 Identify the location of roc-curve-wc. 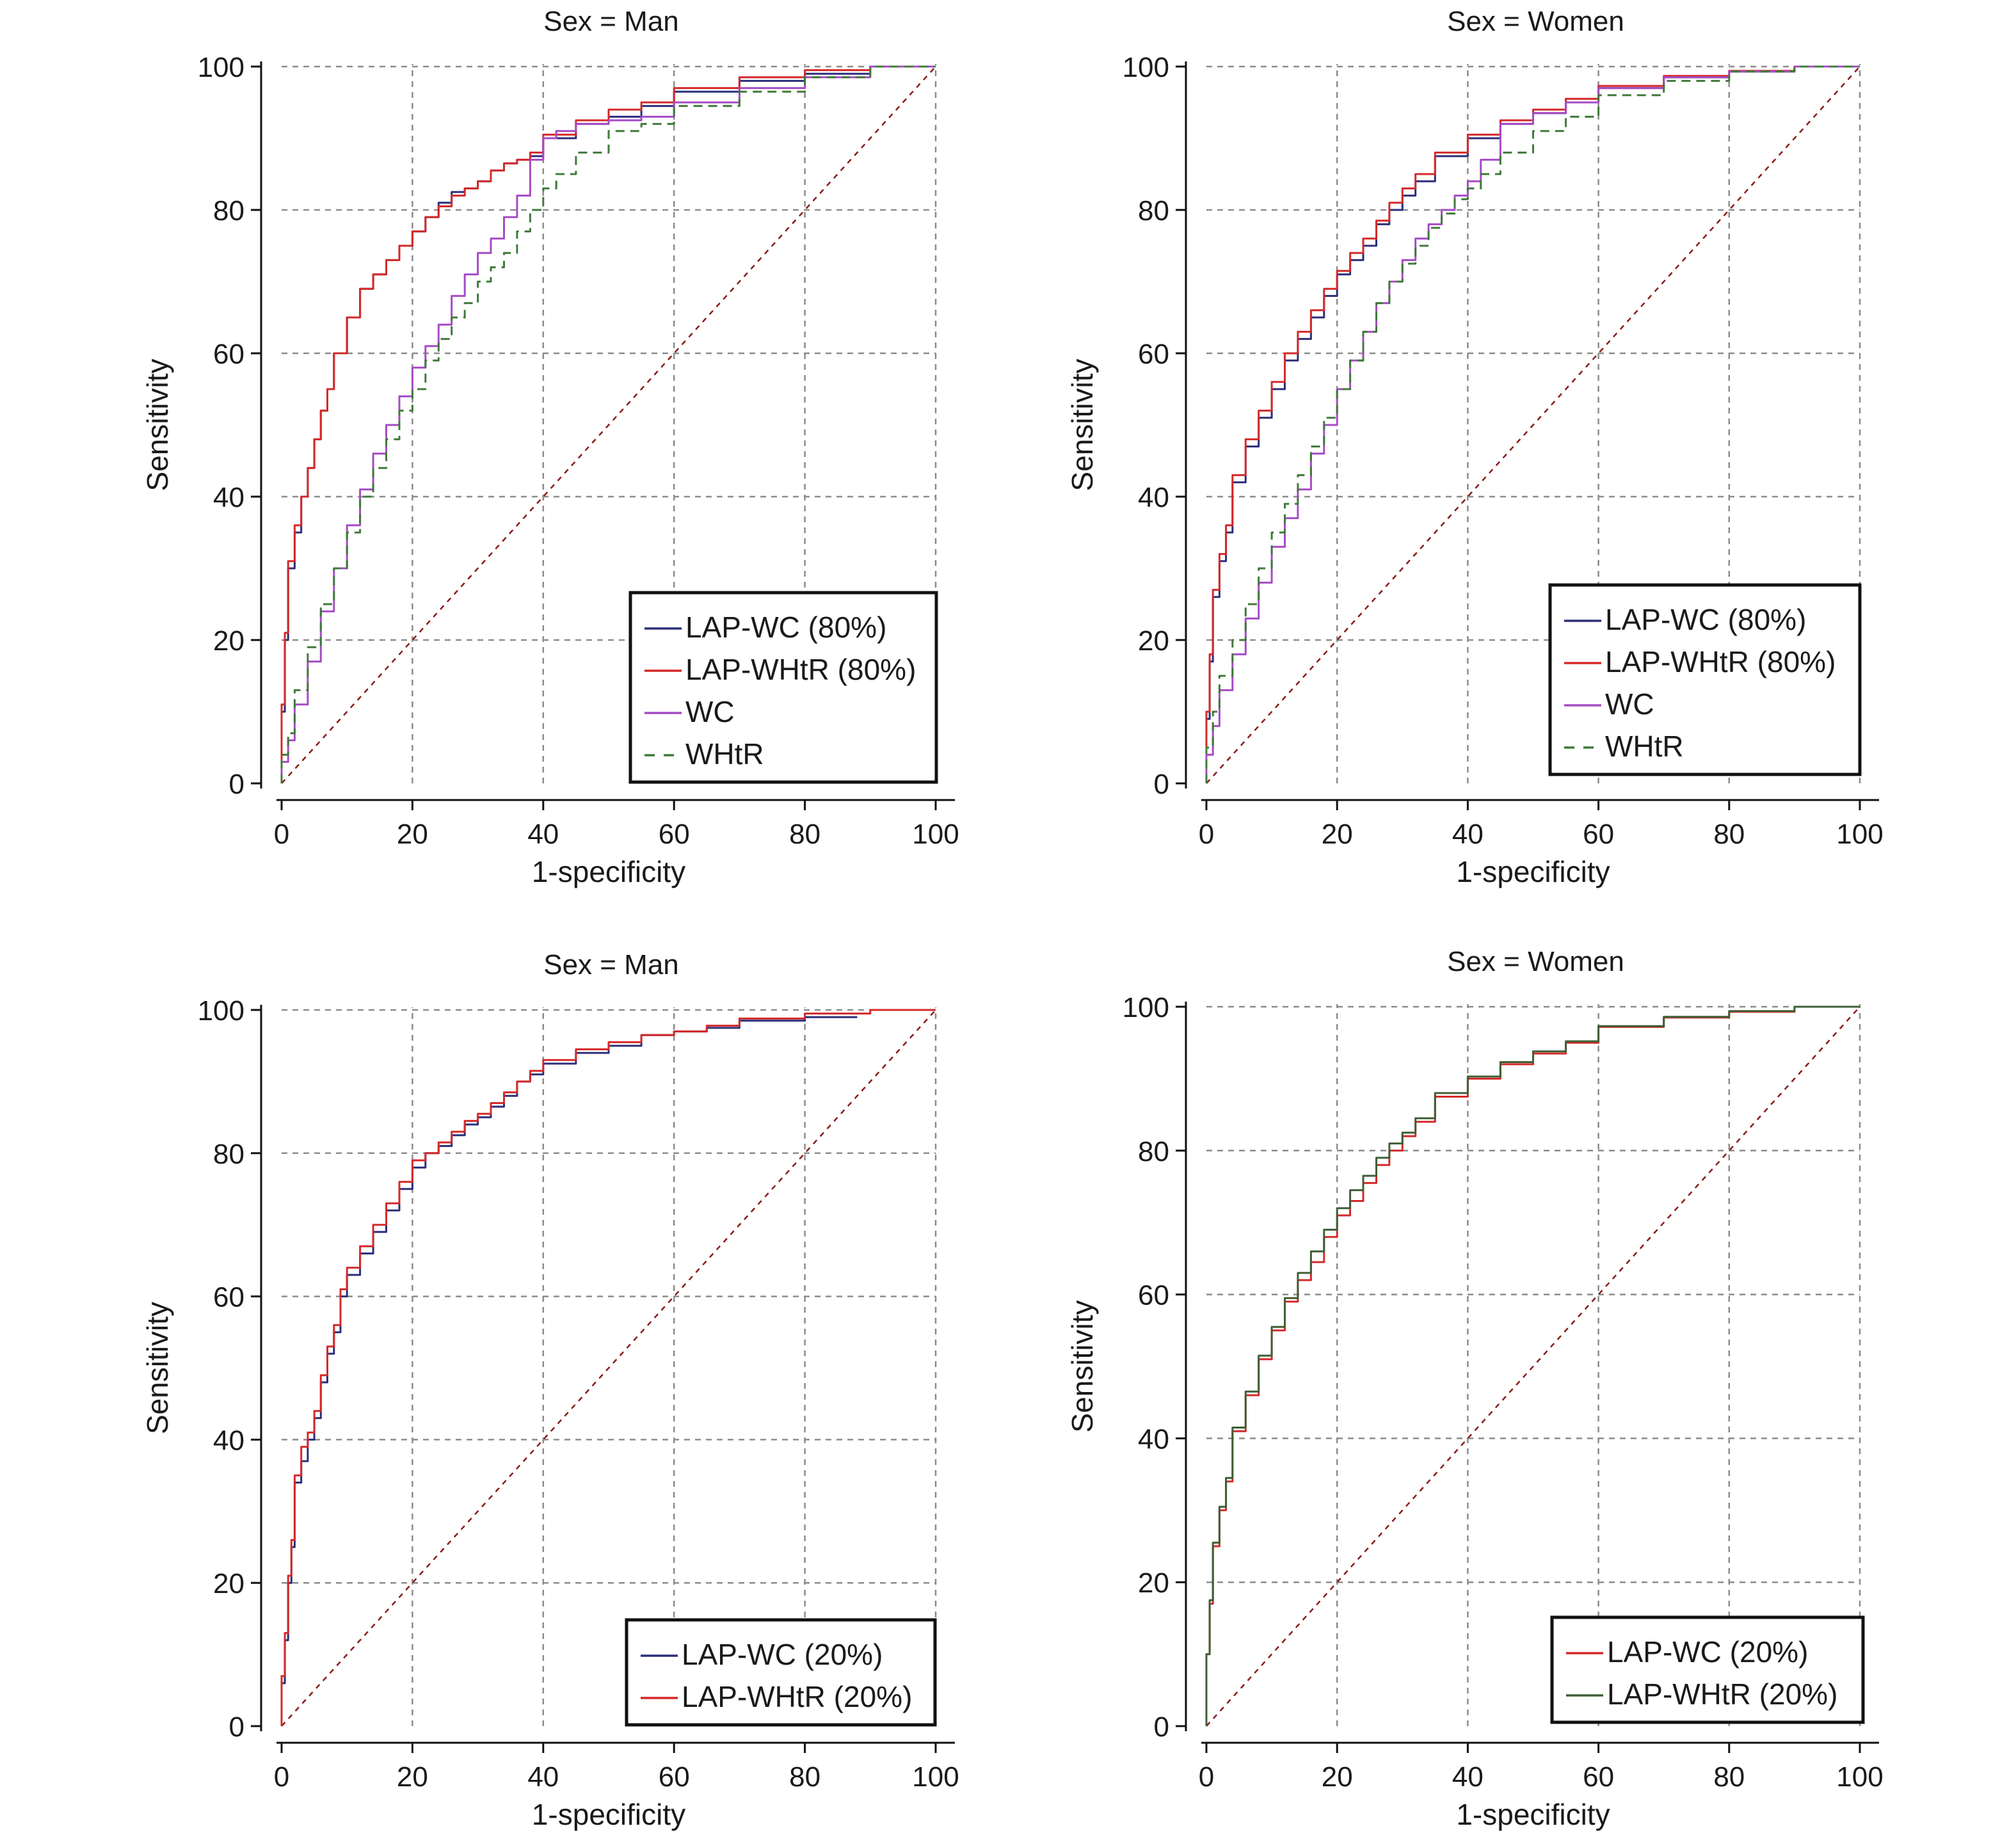
(608, 424).